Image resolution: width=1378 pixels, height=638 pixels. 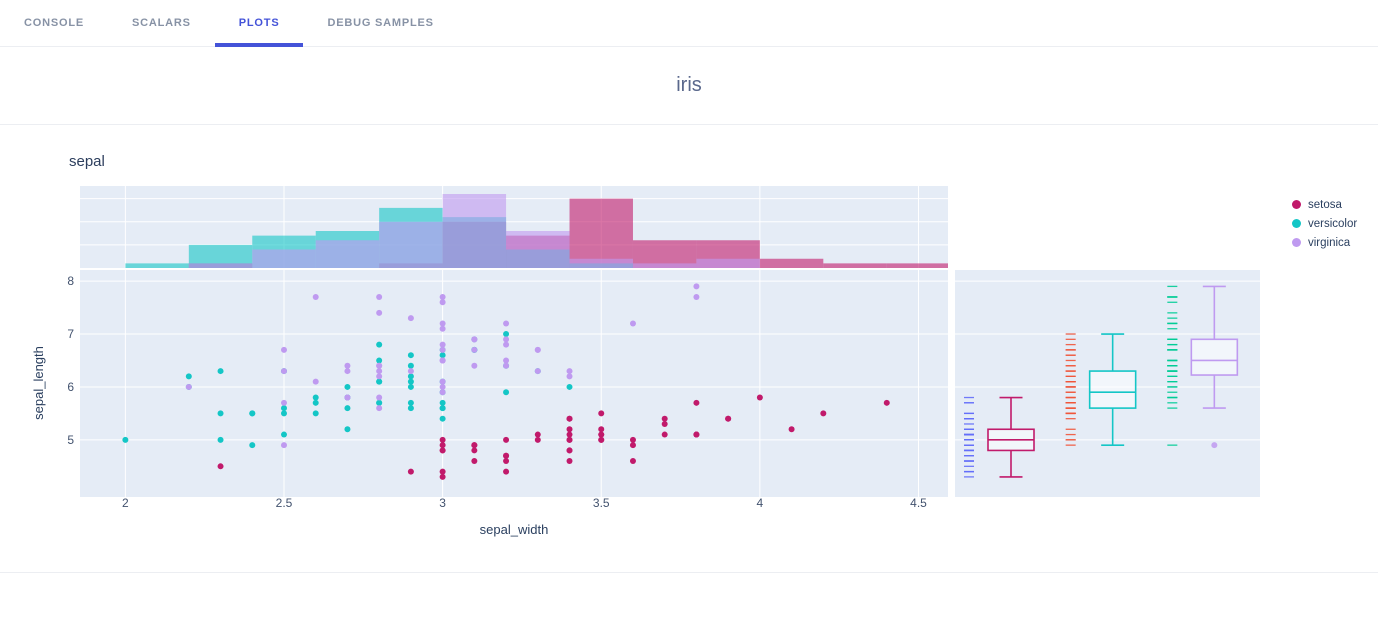 What do you see at coordinates (760, 503) in the screenshot?
I see `svg-text: 4` at bounding box center [760, 503].